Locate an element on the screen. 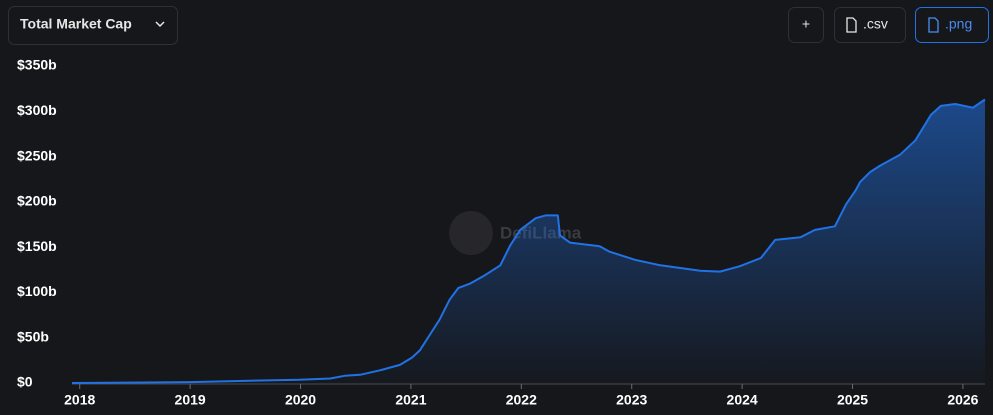 The image size is (993, 415). x-tick-label: 2025 is located at coordinates (852, 400).